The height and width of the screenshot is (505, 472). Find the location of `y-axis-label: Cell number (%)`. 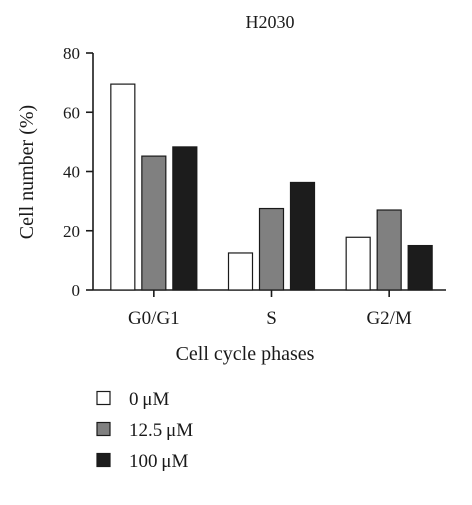

y-axis-label: Cell number (%) is located at coordinates (27, 172).